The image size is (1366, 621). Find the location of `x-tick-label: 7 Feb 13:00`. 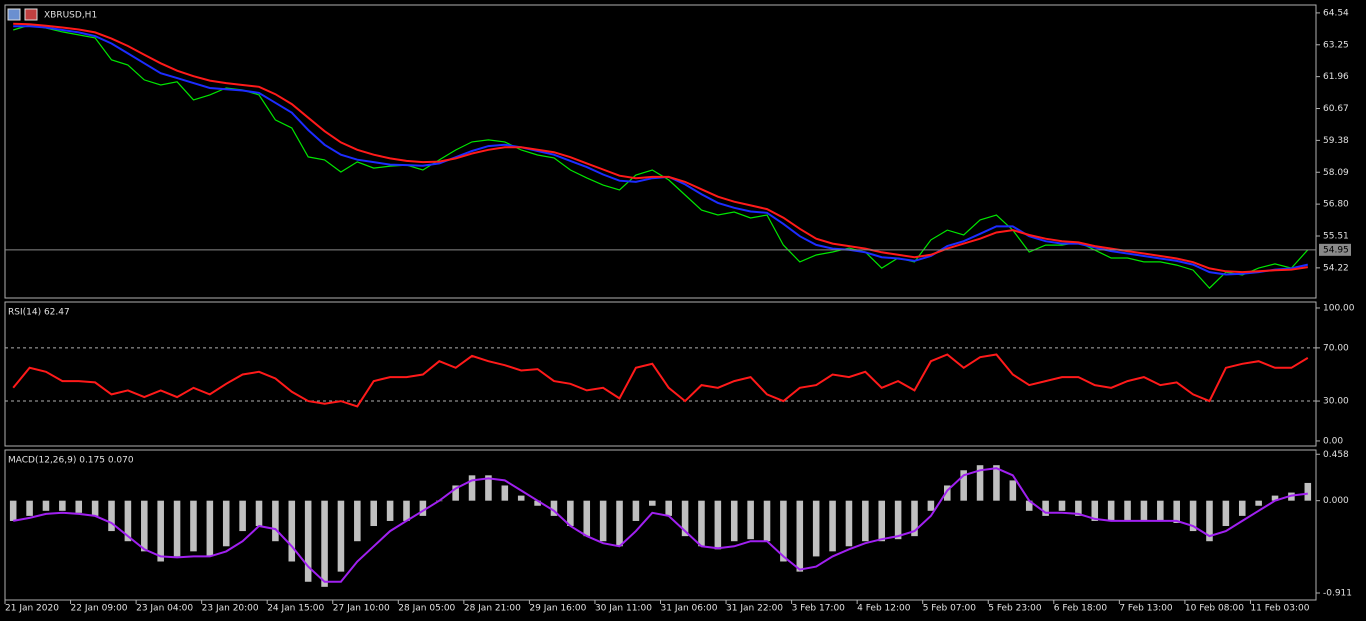

x-tick-label: 7 Feb 13:00 is located at coordinates (1146, 609).